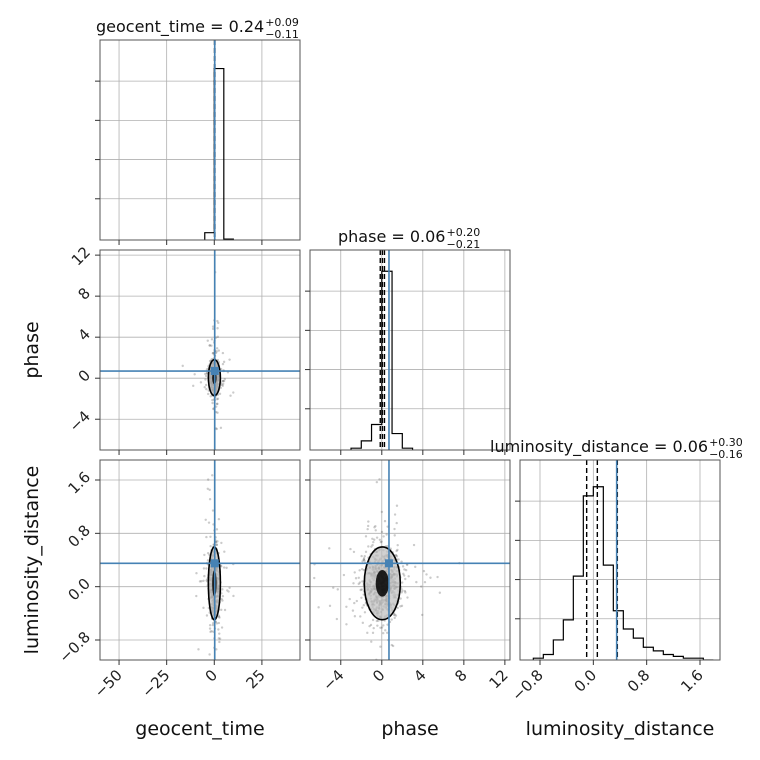  What do you see at coordinates (75, 647) in the screenshot?
I see `y-tick-label: −0.8` at bounding box center [75, 647].